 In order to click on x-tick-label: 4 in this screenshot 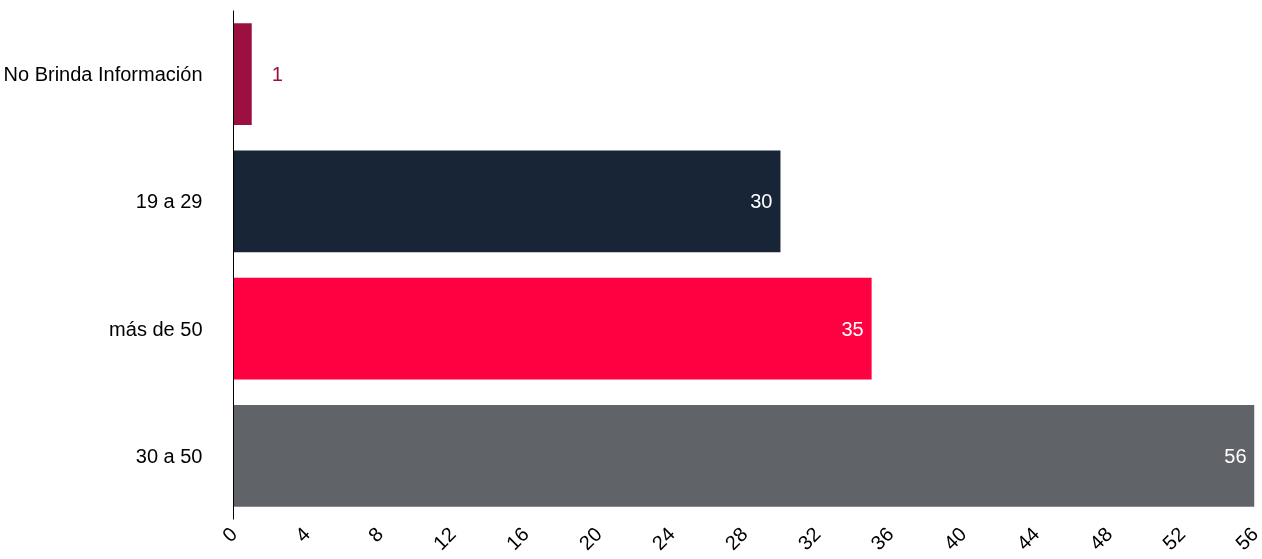, I will do `click(302, 534)`.